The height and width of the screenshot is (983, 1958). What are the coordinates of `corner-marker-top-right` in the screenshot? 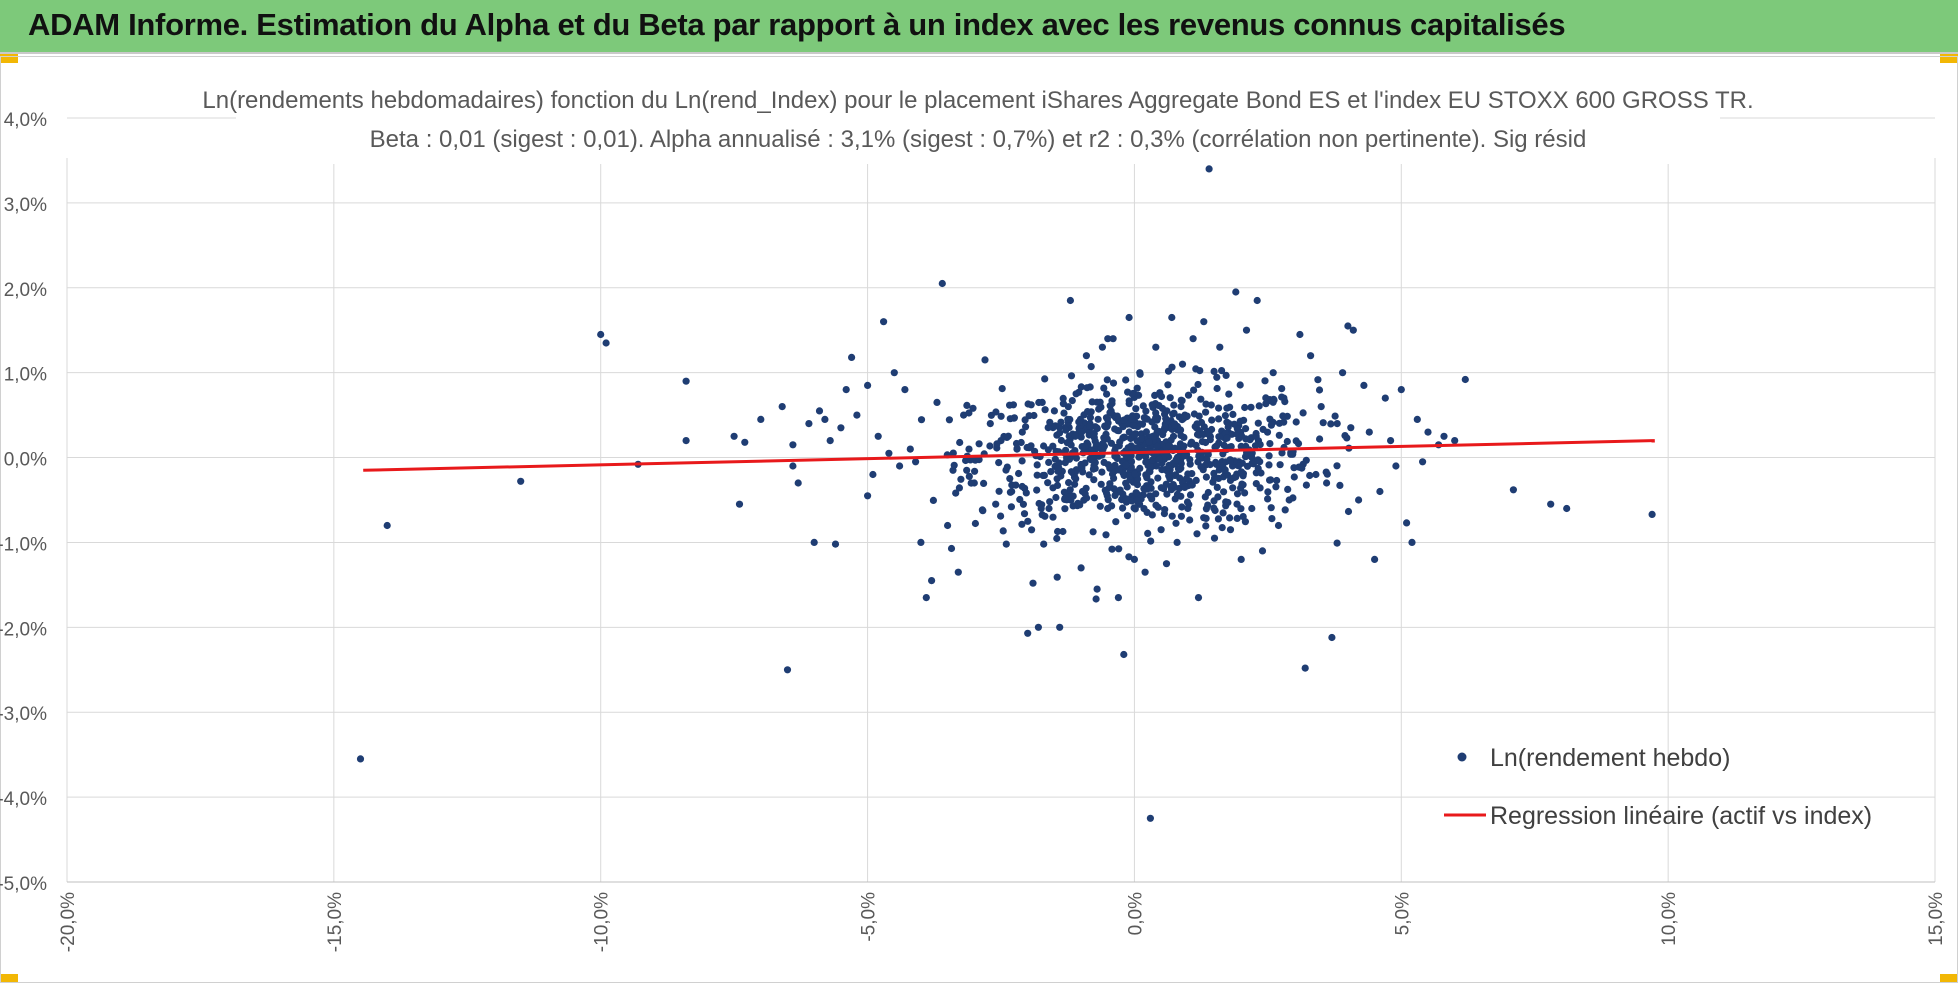 It's located at (1949, 58).